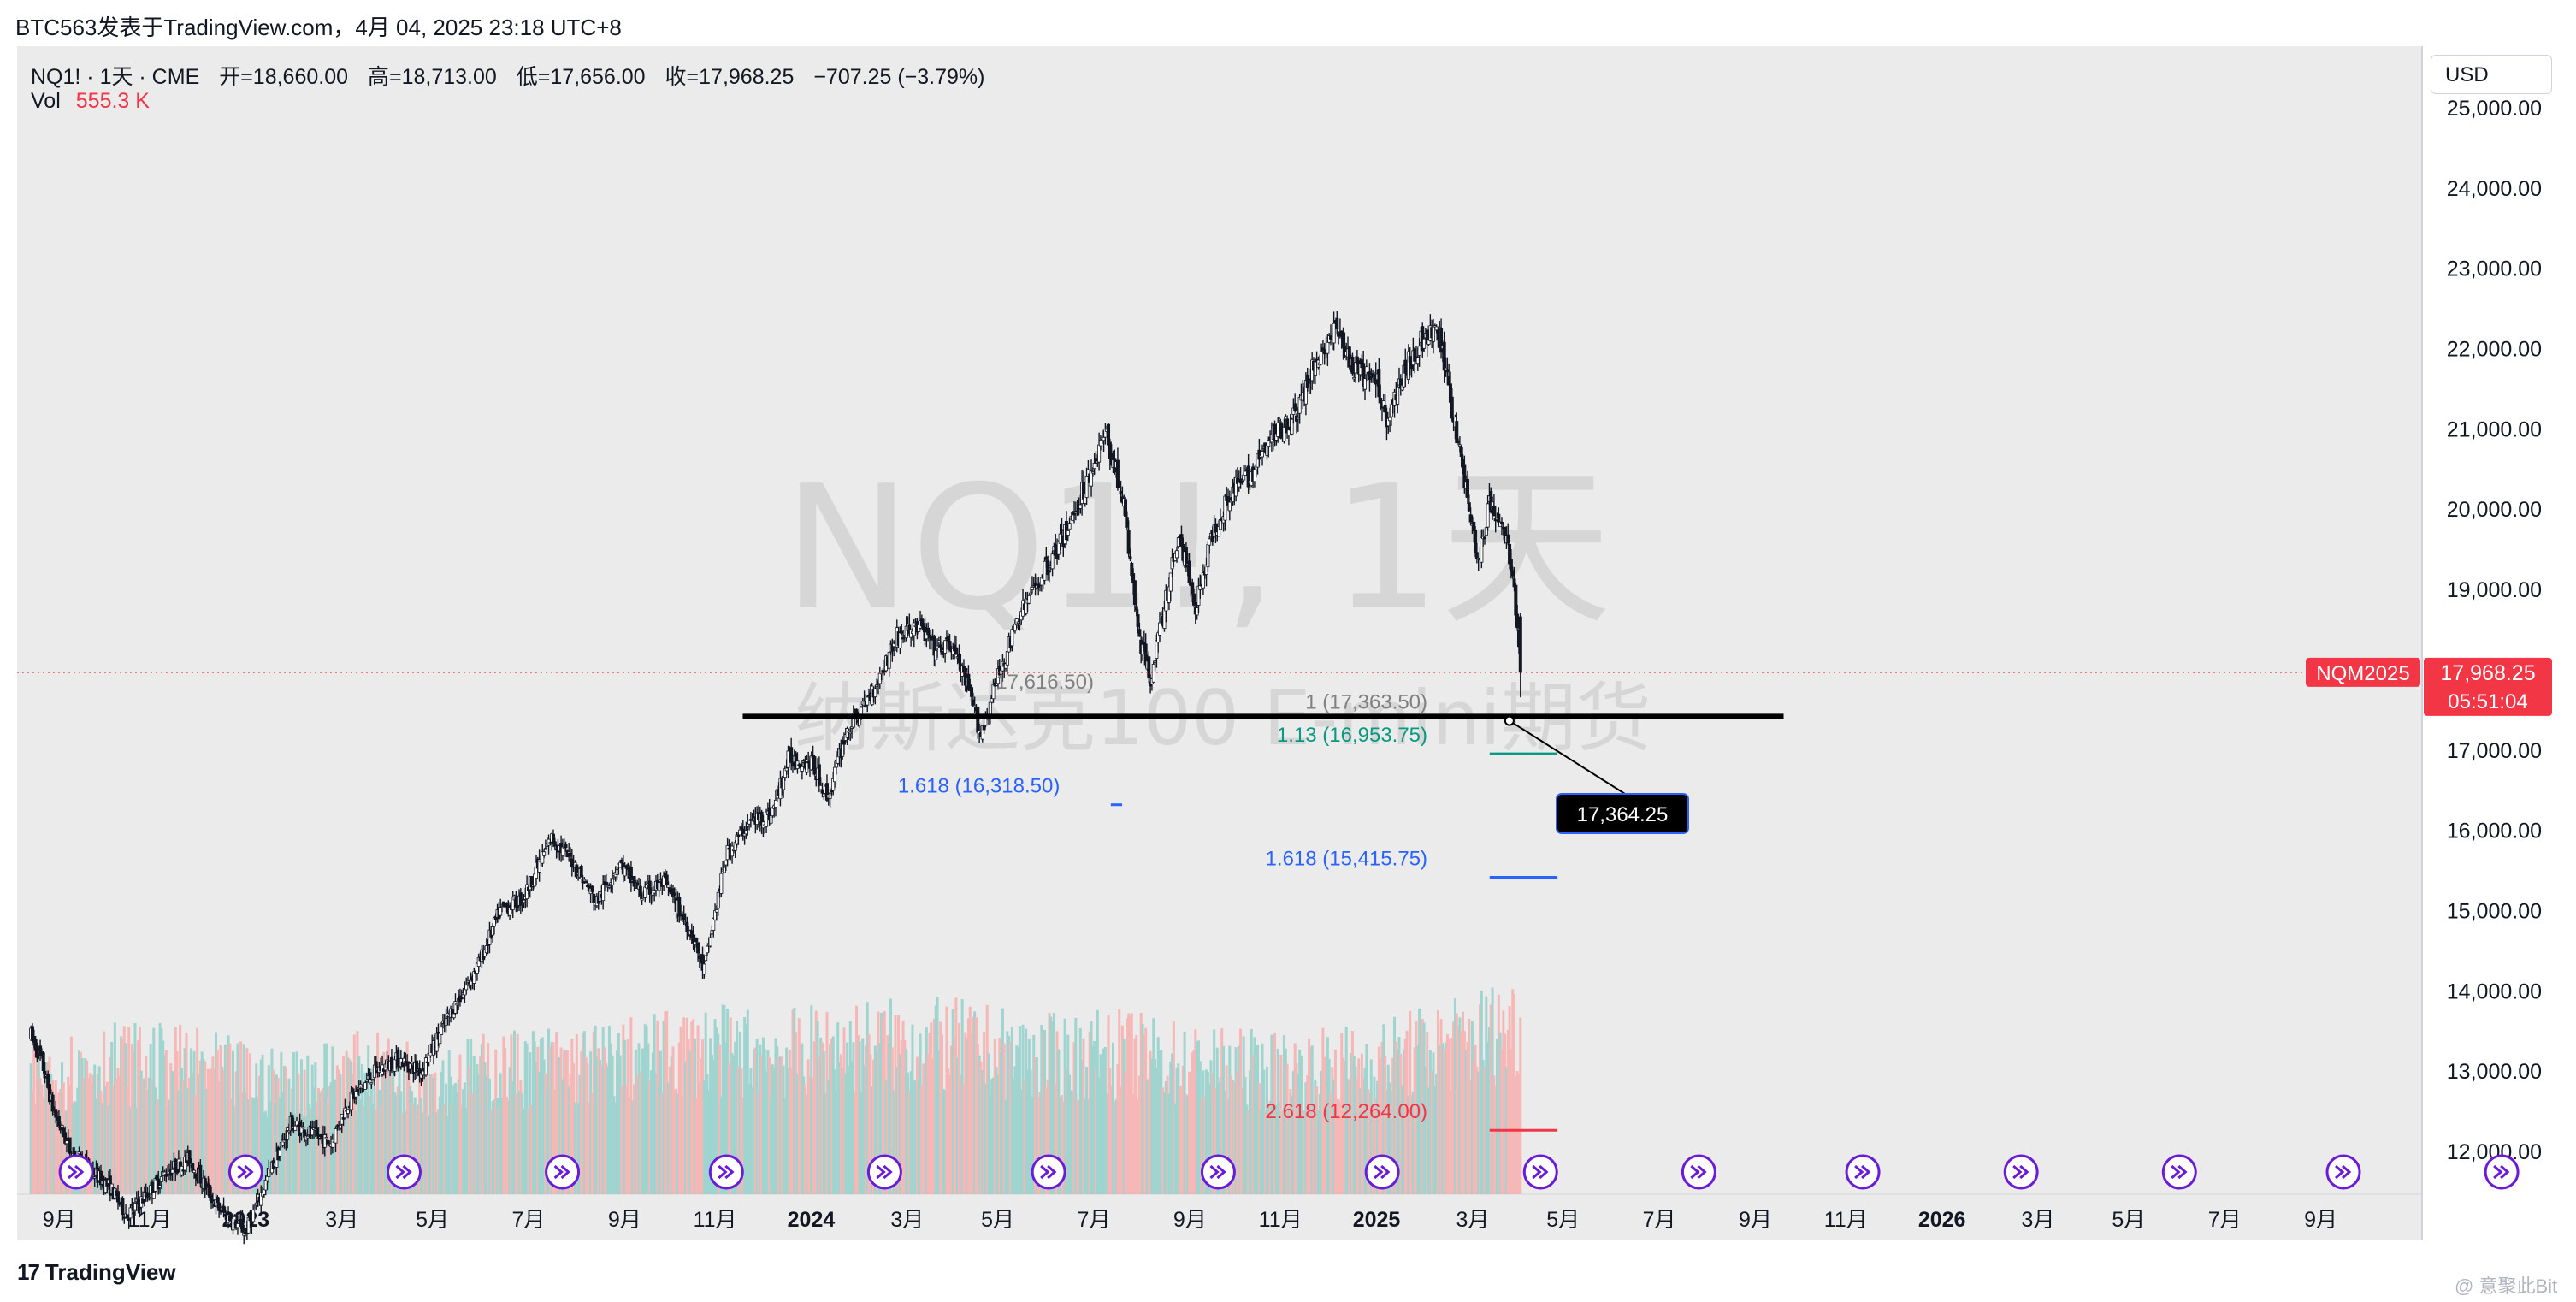  Describe the element at coordinates (432, 1220) in the screenshot. I see `time-tick-label: 5月` at that location.